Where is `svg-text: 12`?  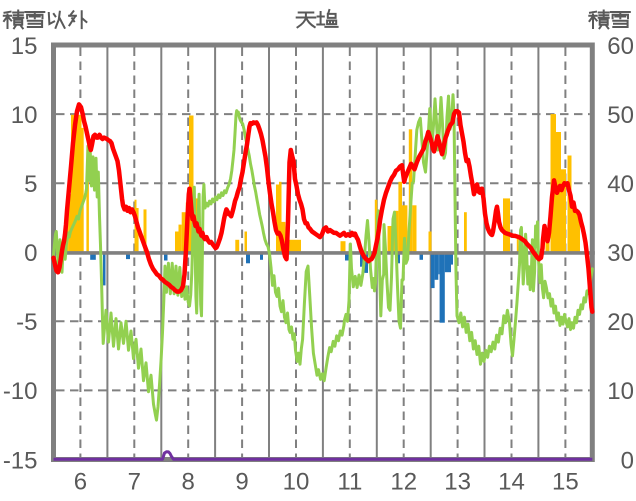 svg-text: 12 is located at coordinates (403, 482).